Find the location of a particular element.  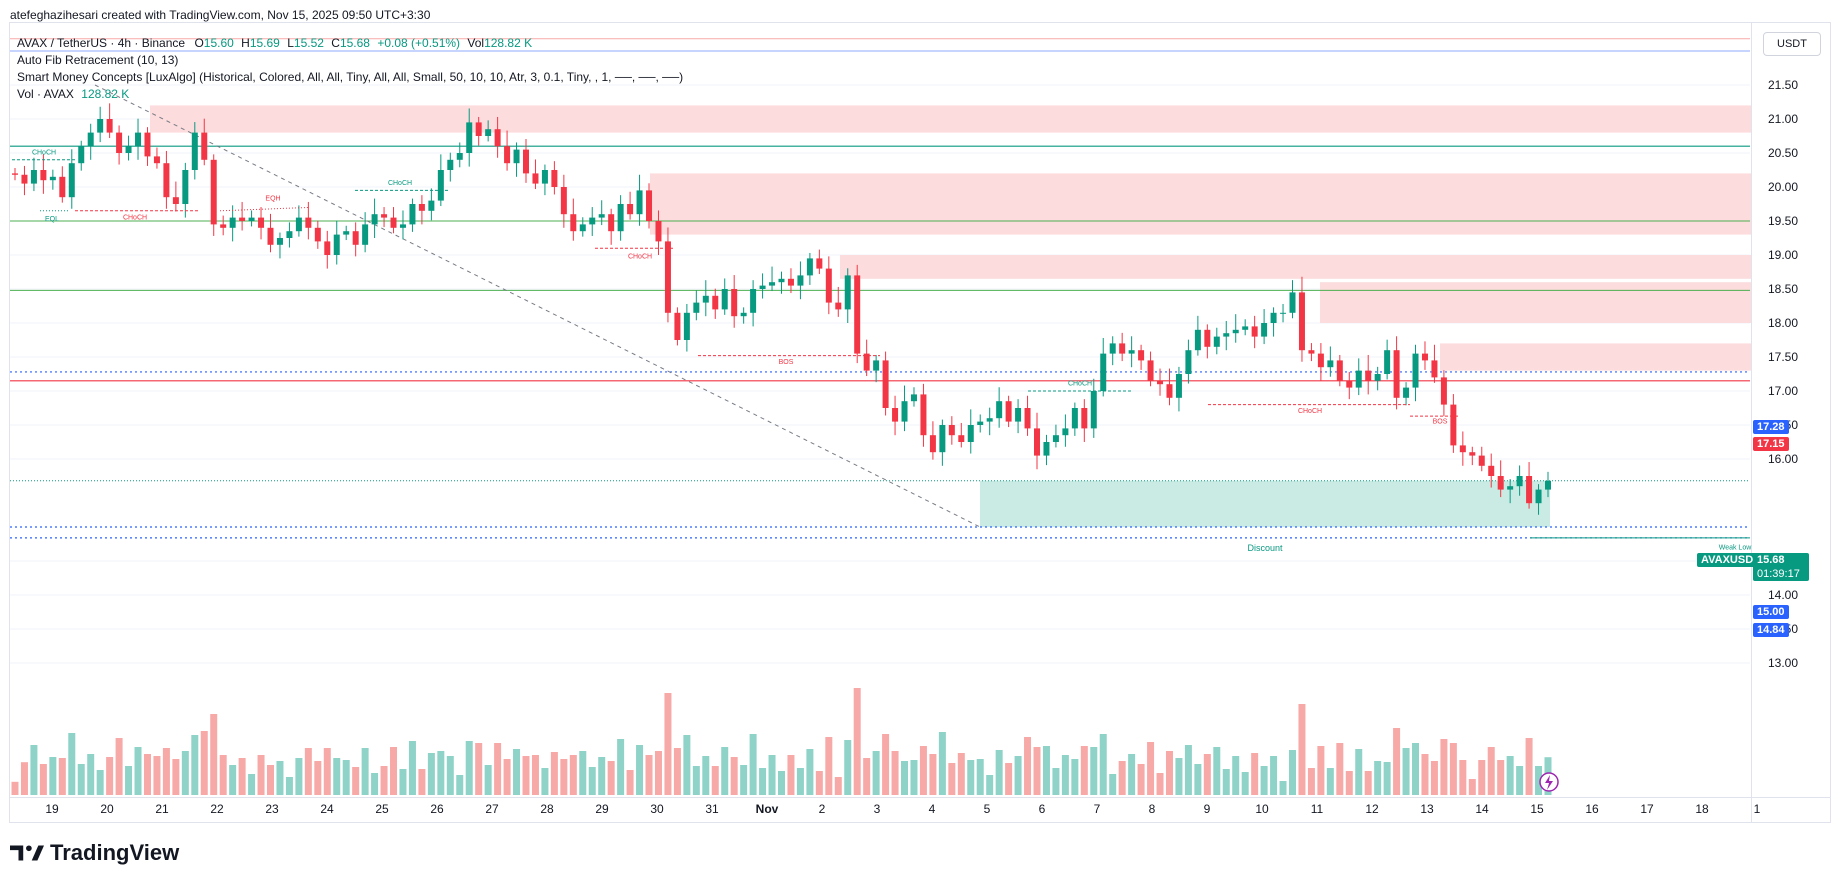

time-axis-label: 24 is located at coordinates (327, 809).